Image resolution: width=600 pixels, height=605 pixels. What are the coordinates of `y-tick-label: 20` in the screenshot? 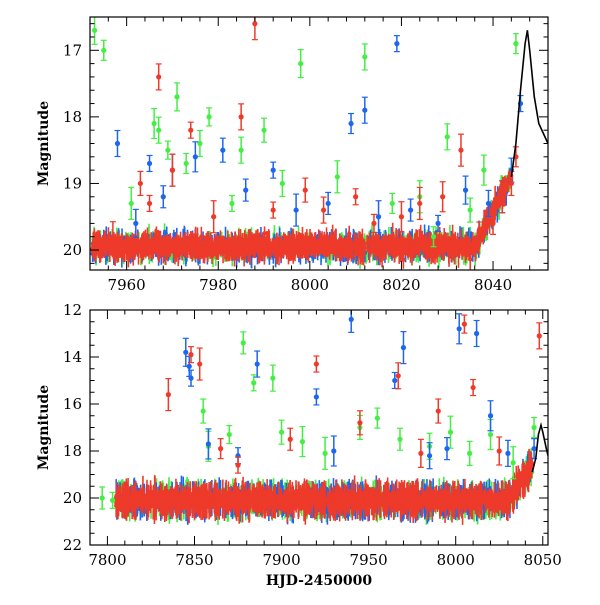 It's located at (72, 250).